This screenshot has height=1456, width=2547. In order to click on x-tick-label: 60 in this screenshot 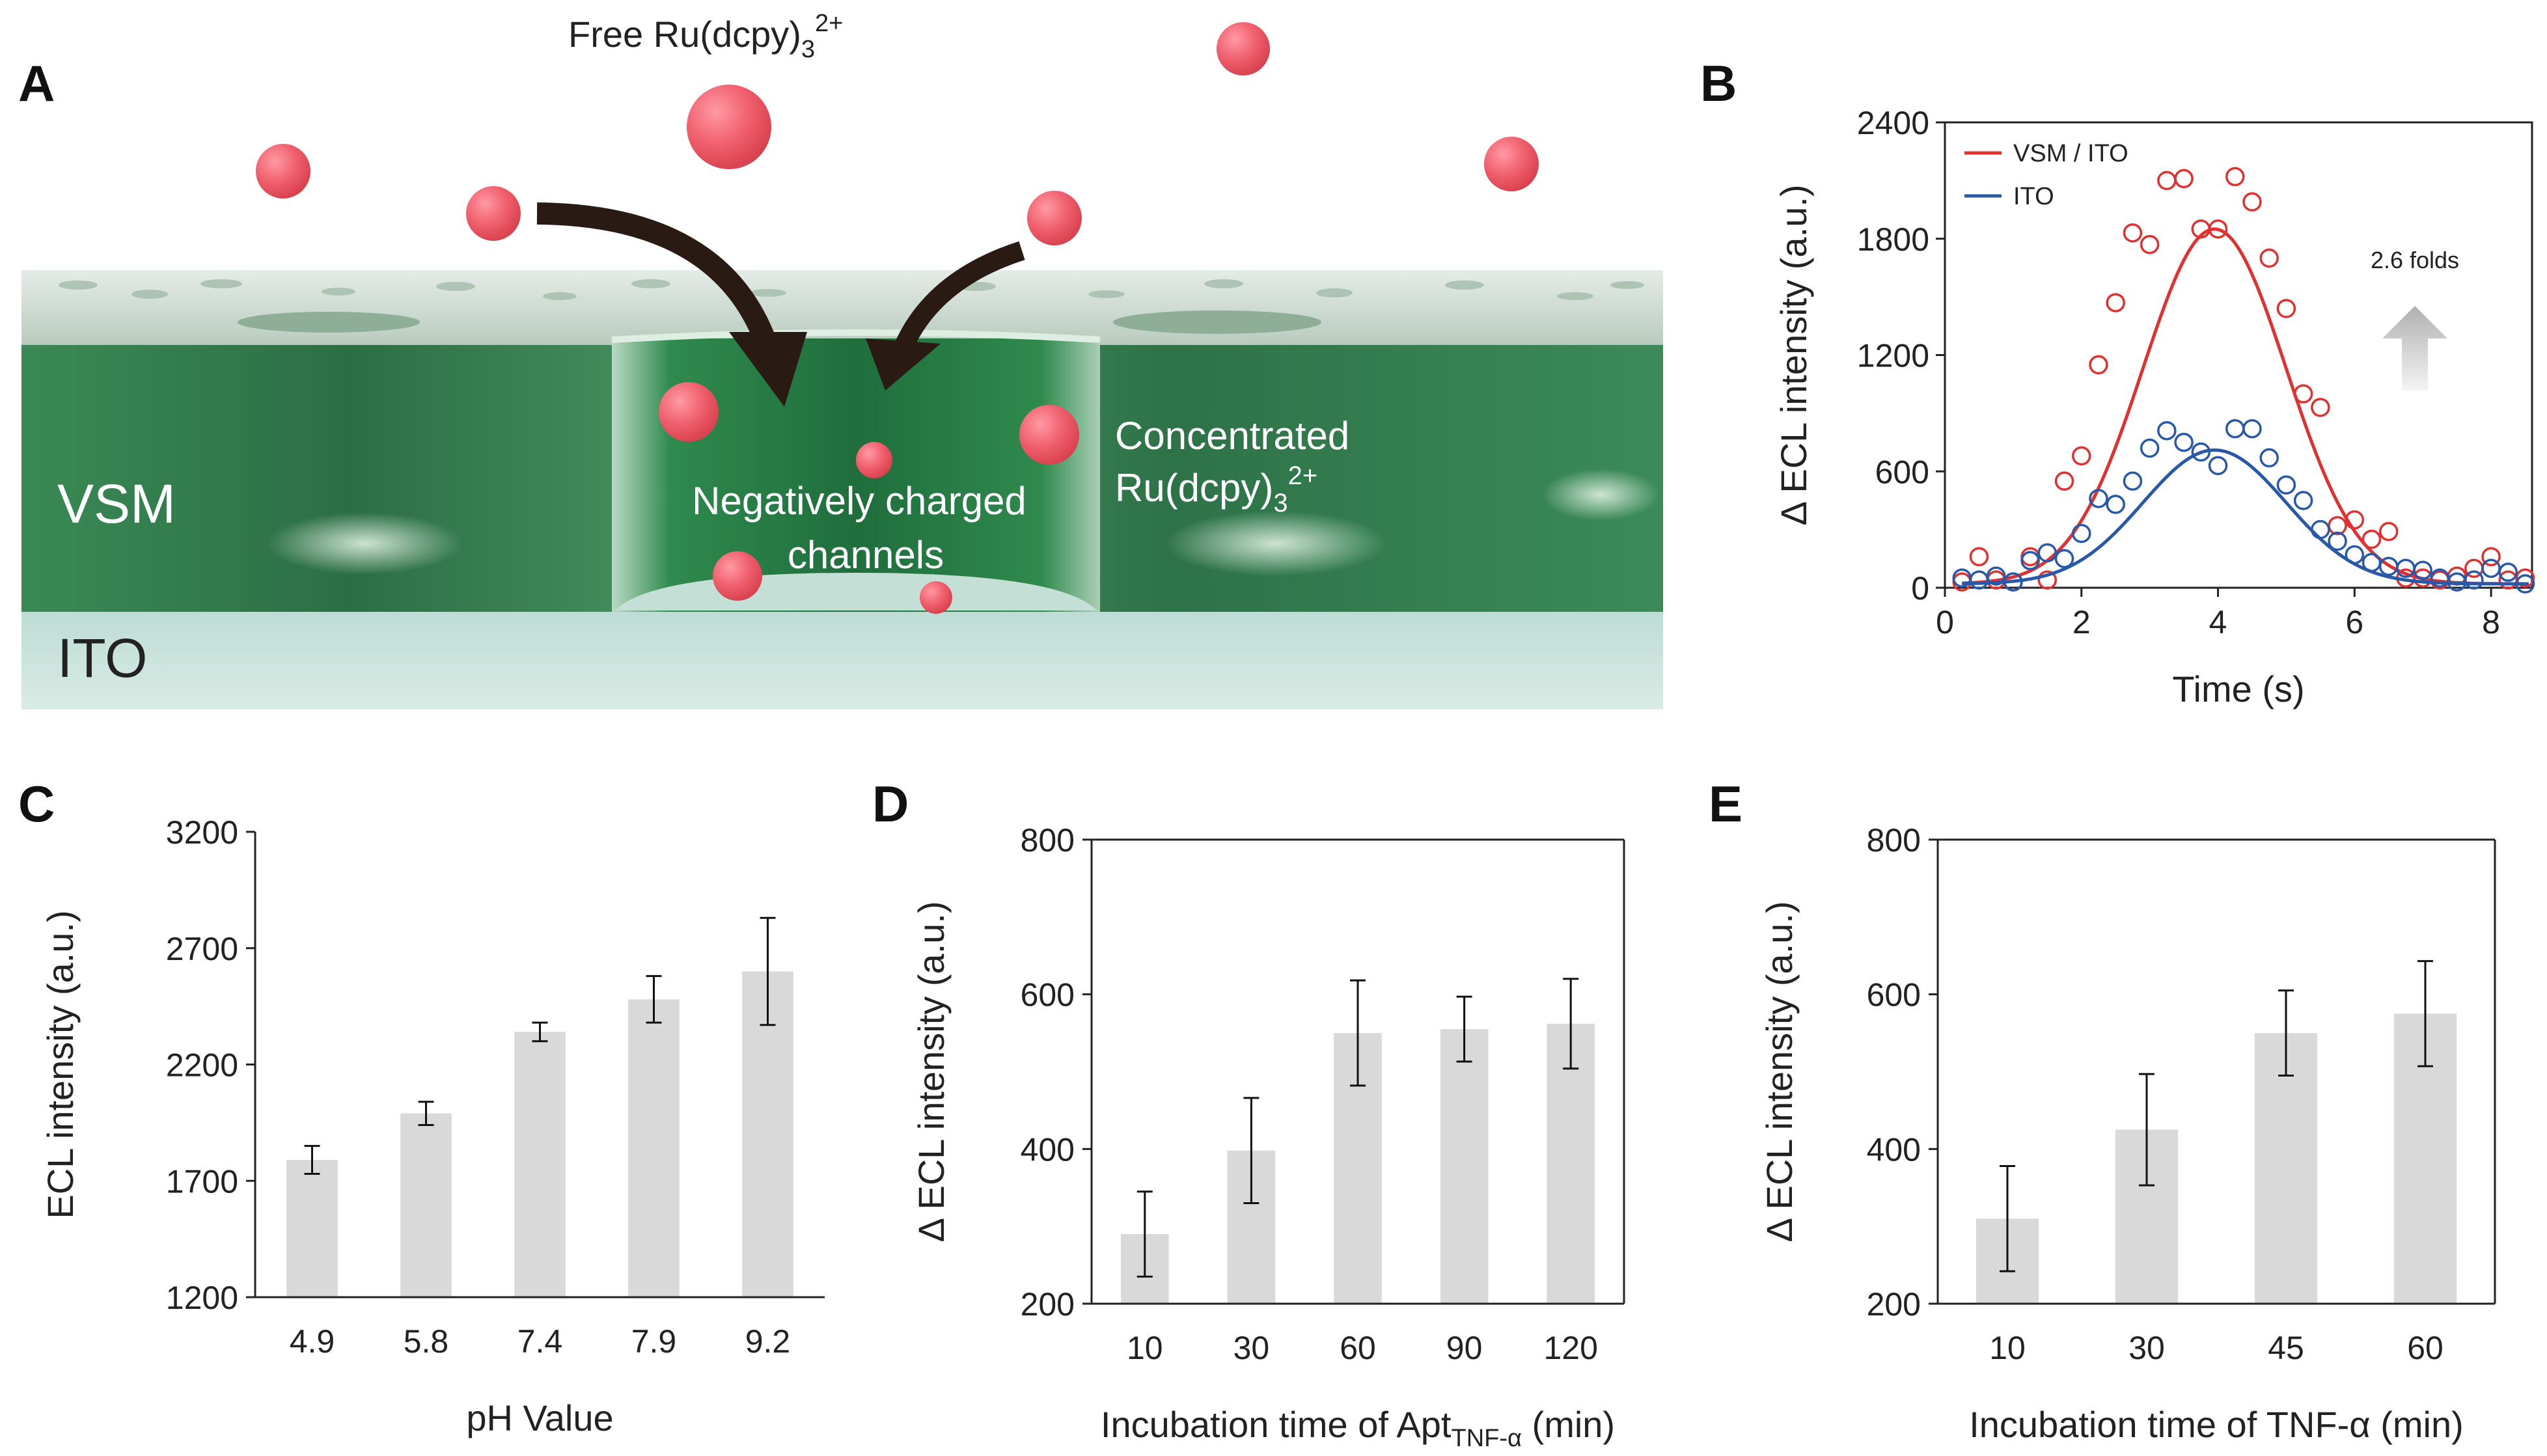, I will do `click(1358, 1348)`.